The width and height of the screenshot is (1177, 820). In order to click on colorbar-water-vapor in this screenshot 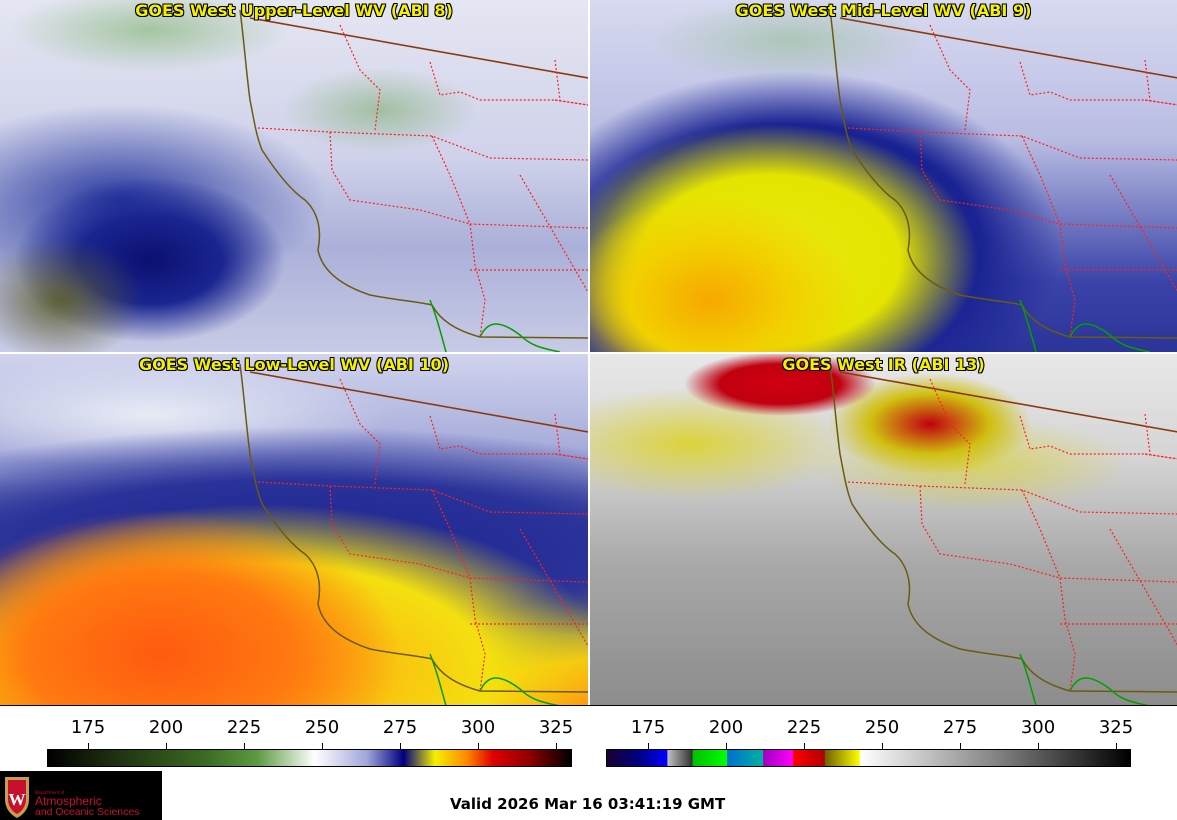, I will do `click(309, 758)`.